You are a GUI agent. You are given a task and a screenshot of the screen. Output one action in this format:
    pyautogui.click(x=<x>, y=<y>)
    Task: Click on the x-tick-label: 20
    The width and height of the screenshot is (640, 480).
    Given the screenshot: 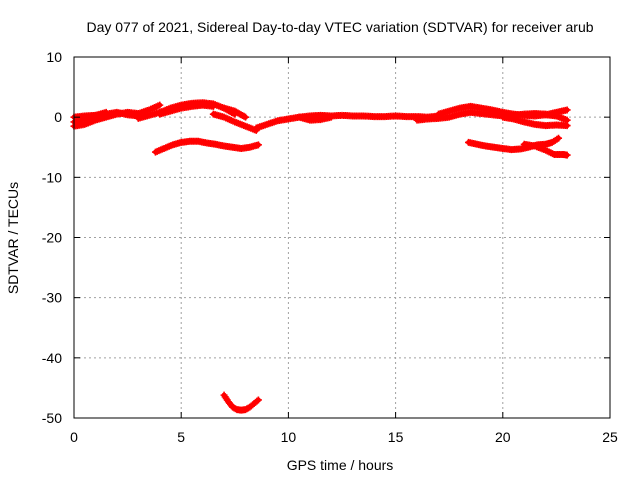 What is the action you would take?
    pyautogui.click(x=503, y=437)
    